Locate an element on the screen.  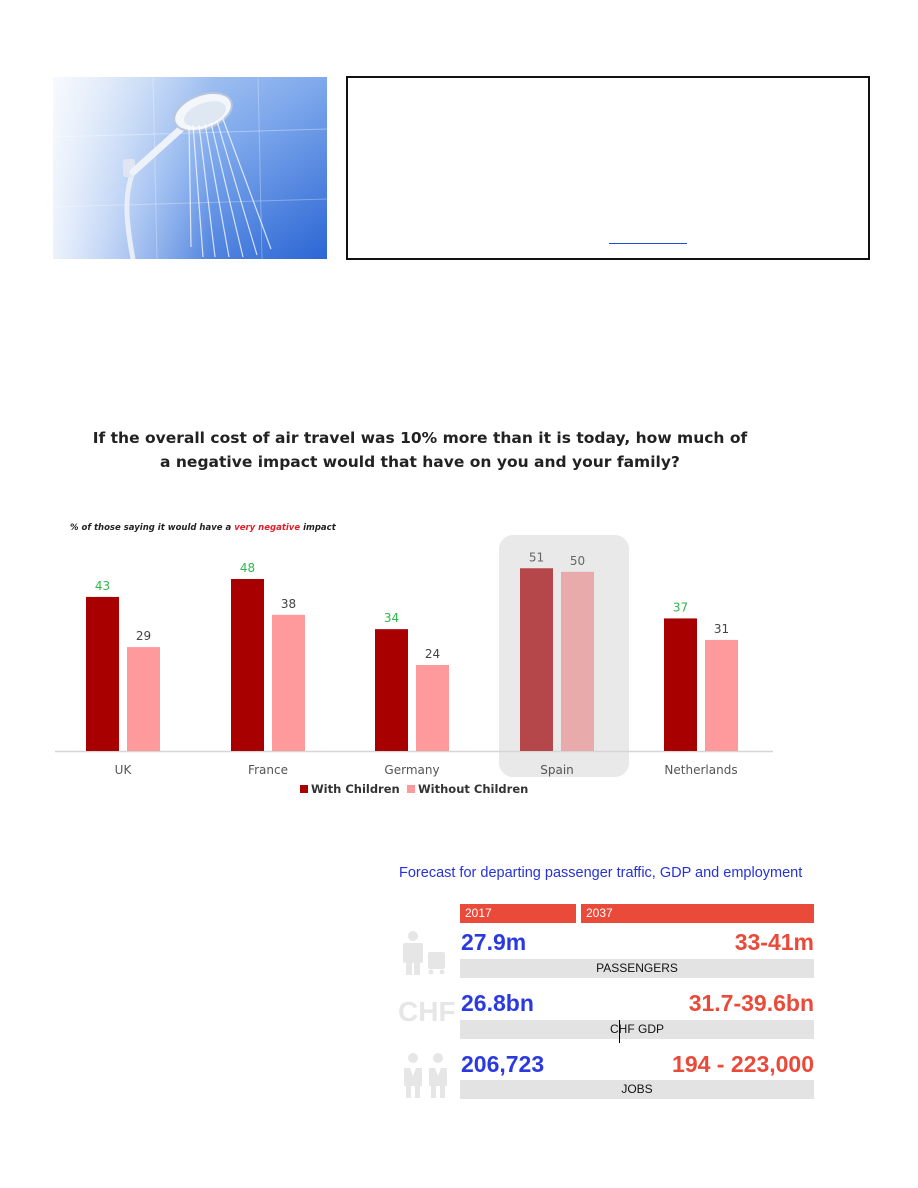
subtitle-highlight: very negative is located at coordinates (267, 528).